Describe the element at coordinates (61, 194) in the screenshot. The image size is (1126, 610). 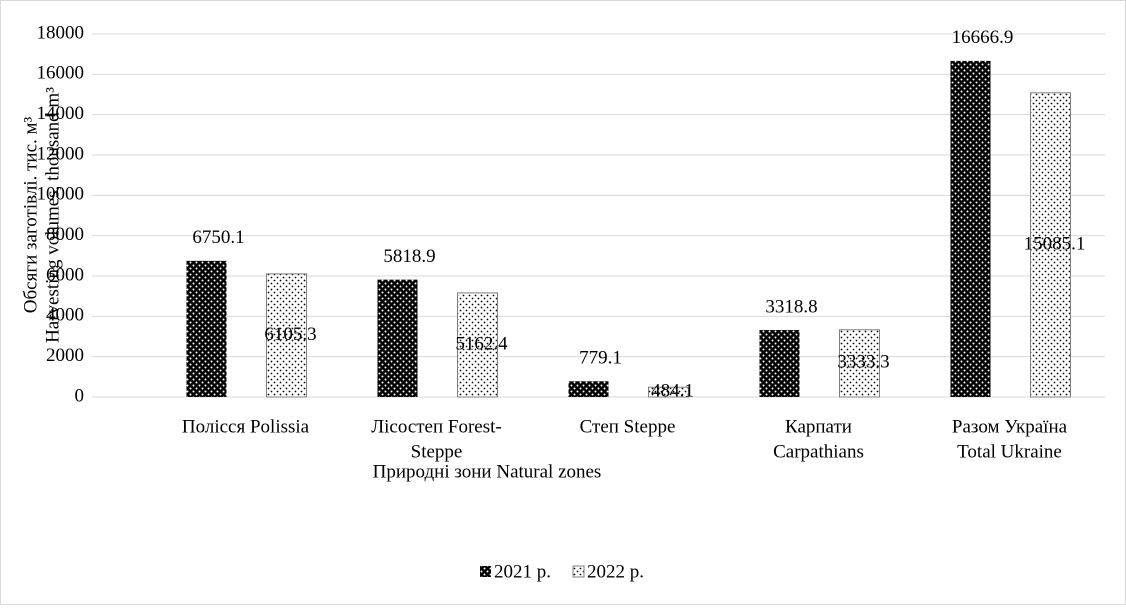
I see `y-tick-label: 10000` at that location.